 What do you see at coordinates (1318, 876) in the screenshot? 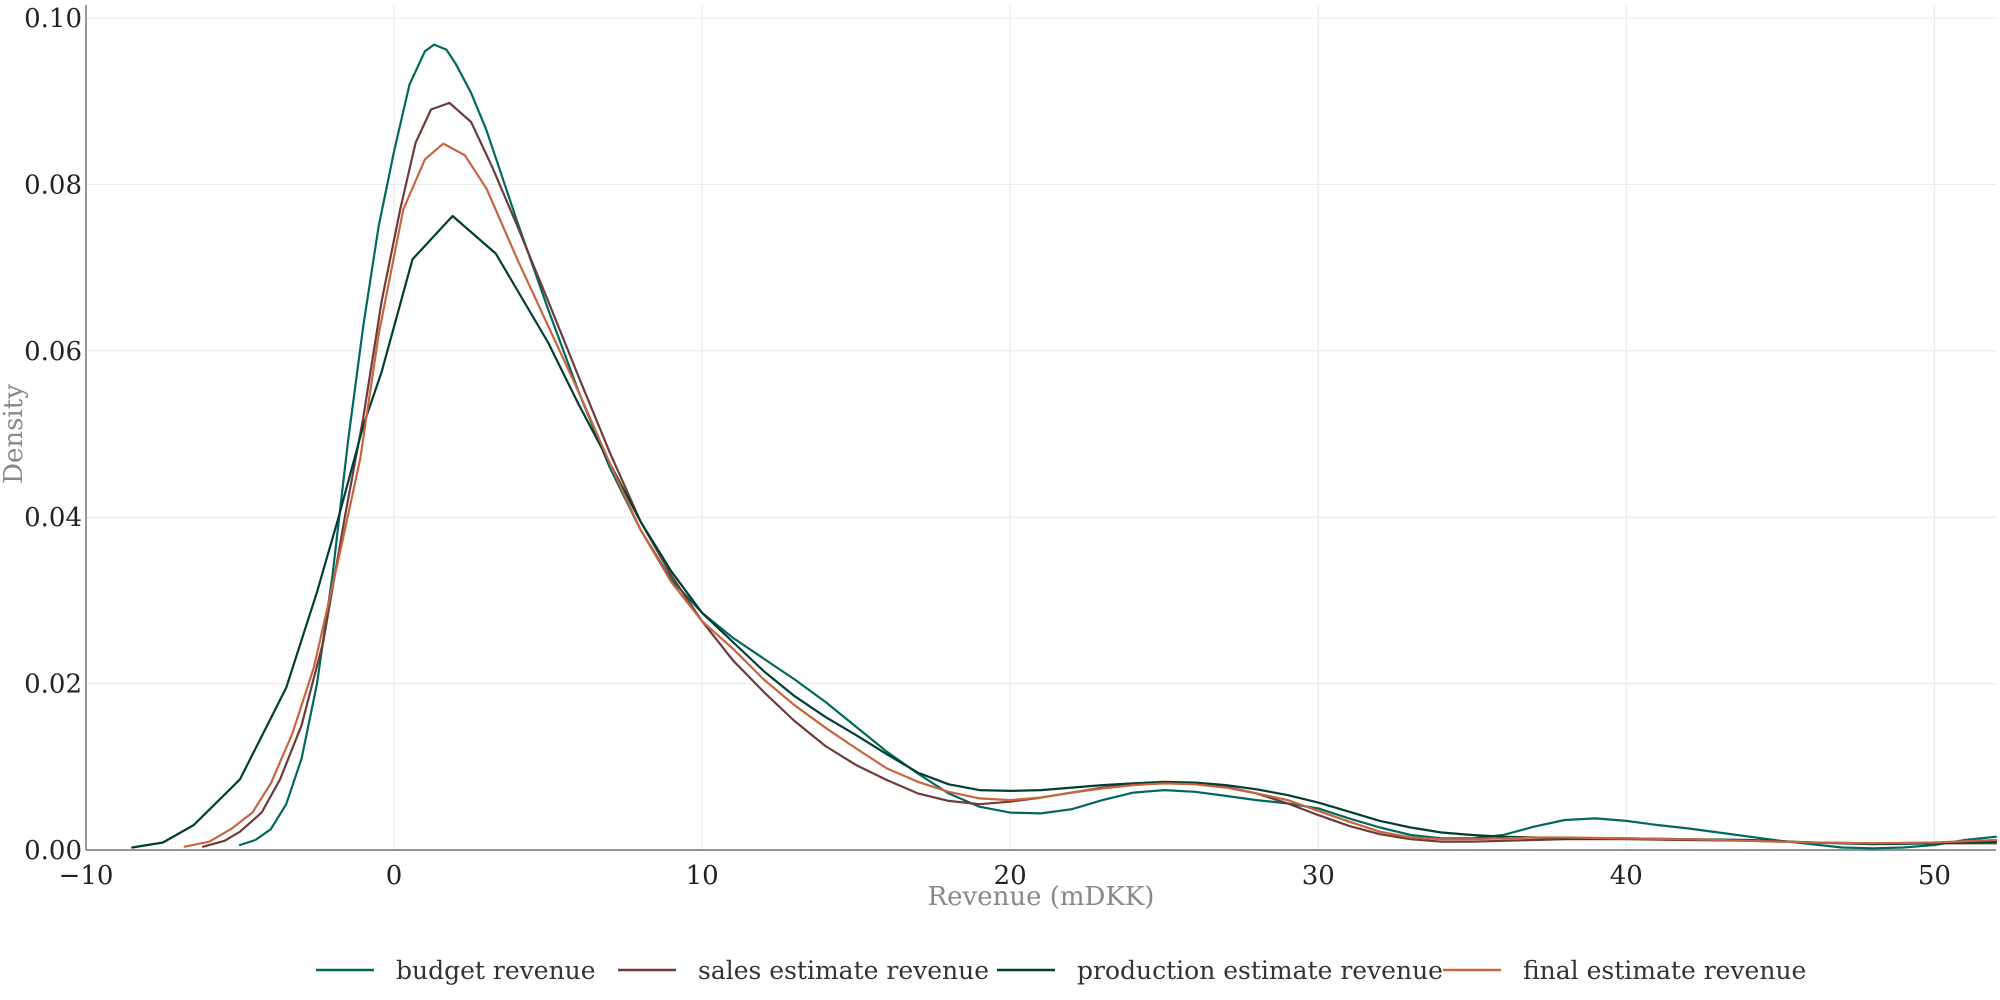
I see `x-tick-label: 30` at bounding box center [1318, 876].